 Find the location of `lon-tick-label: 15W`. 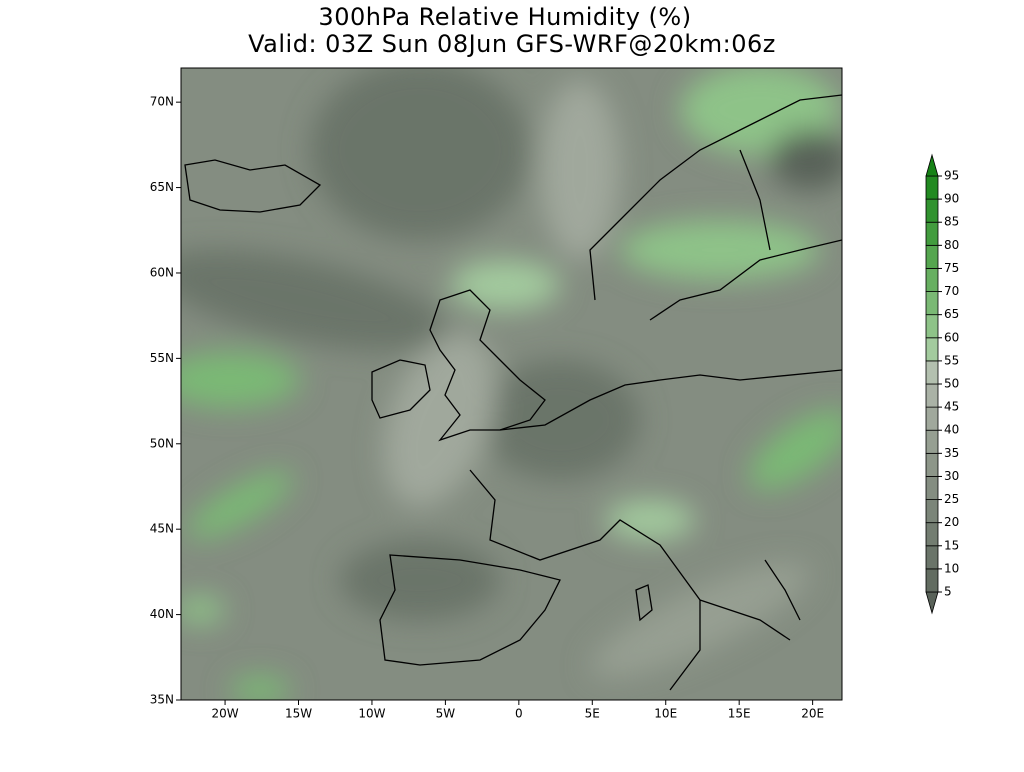

lon-tick-label: 15W is located at coordinates (298, 714).